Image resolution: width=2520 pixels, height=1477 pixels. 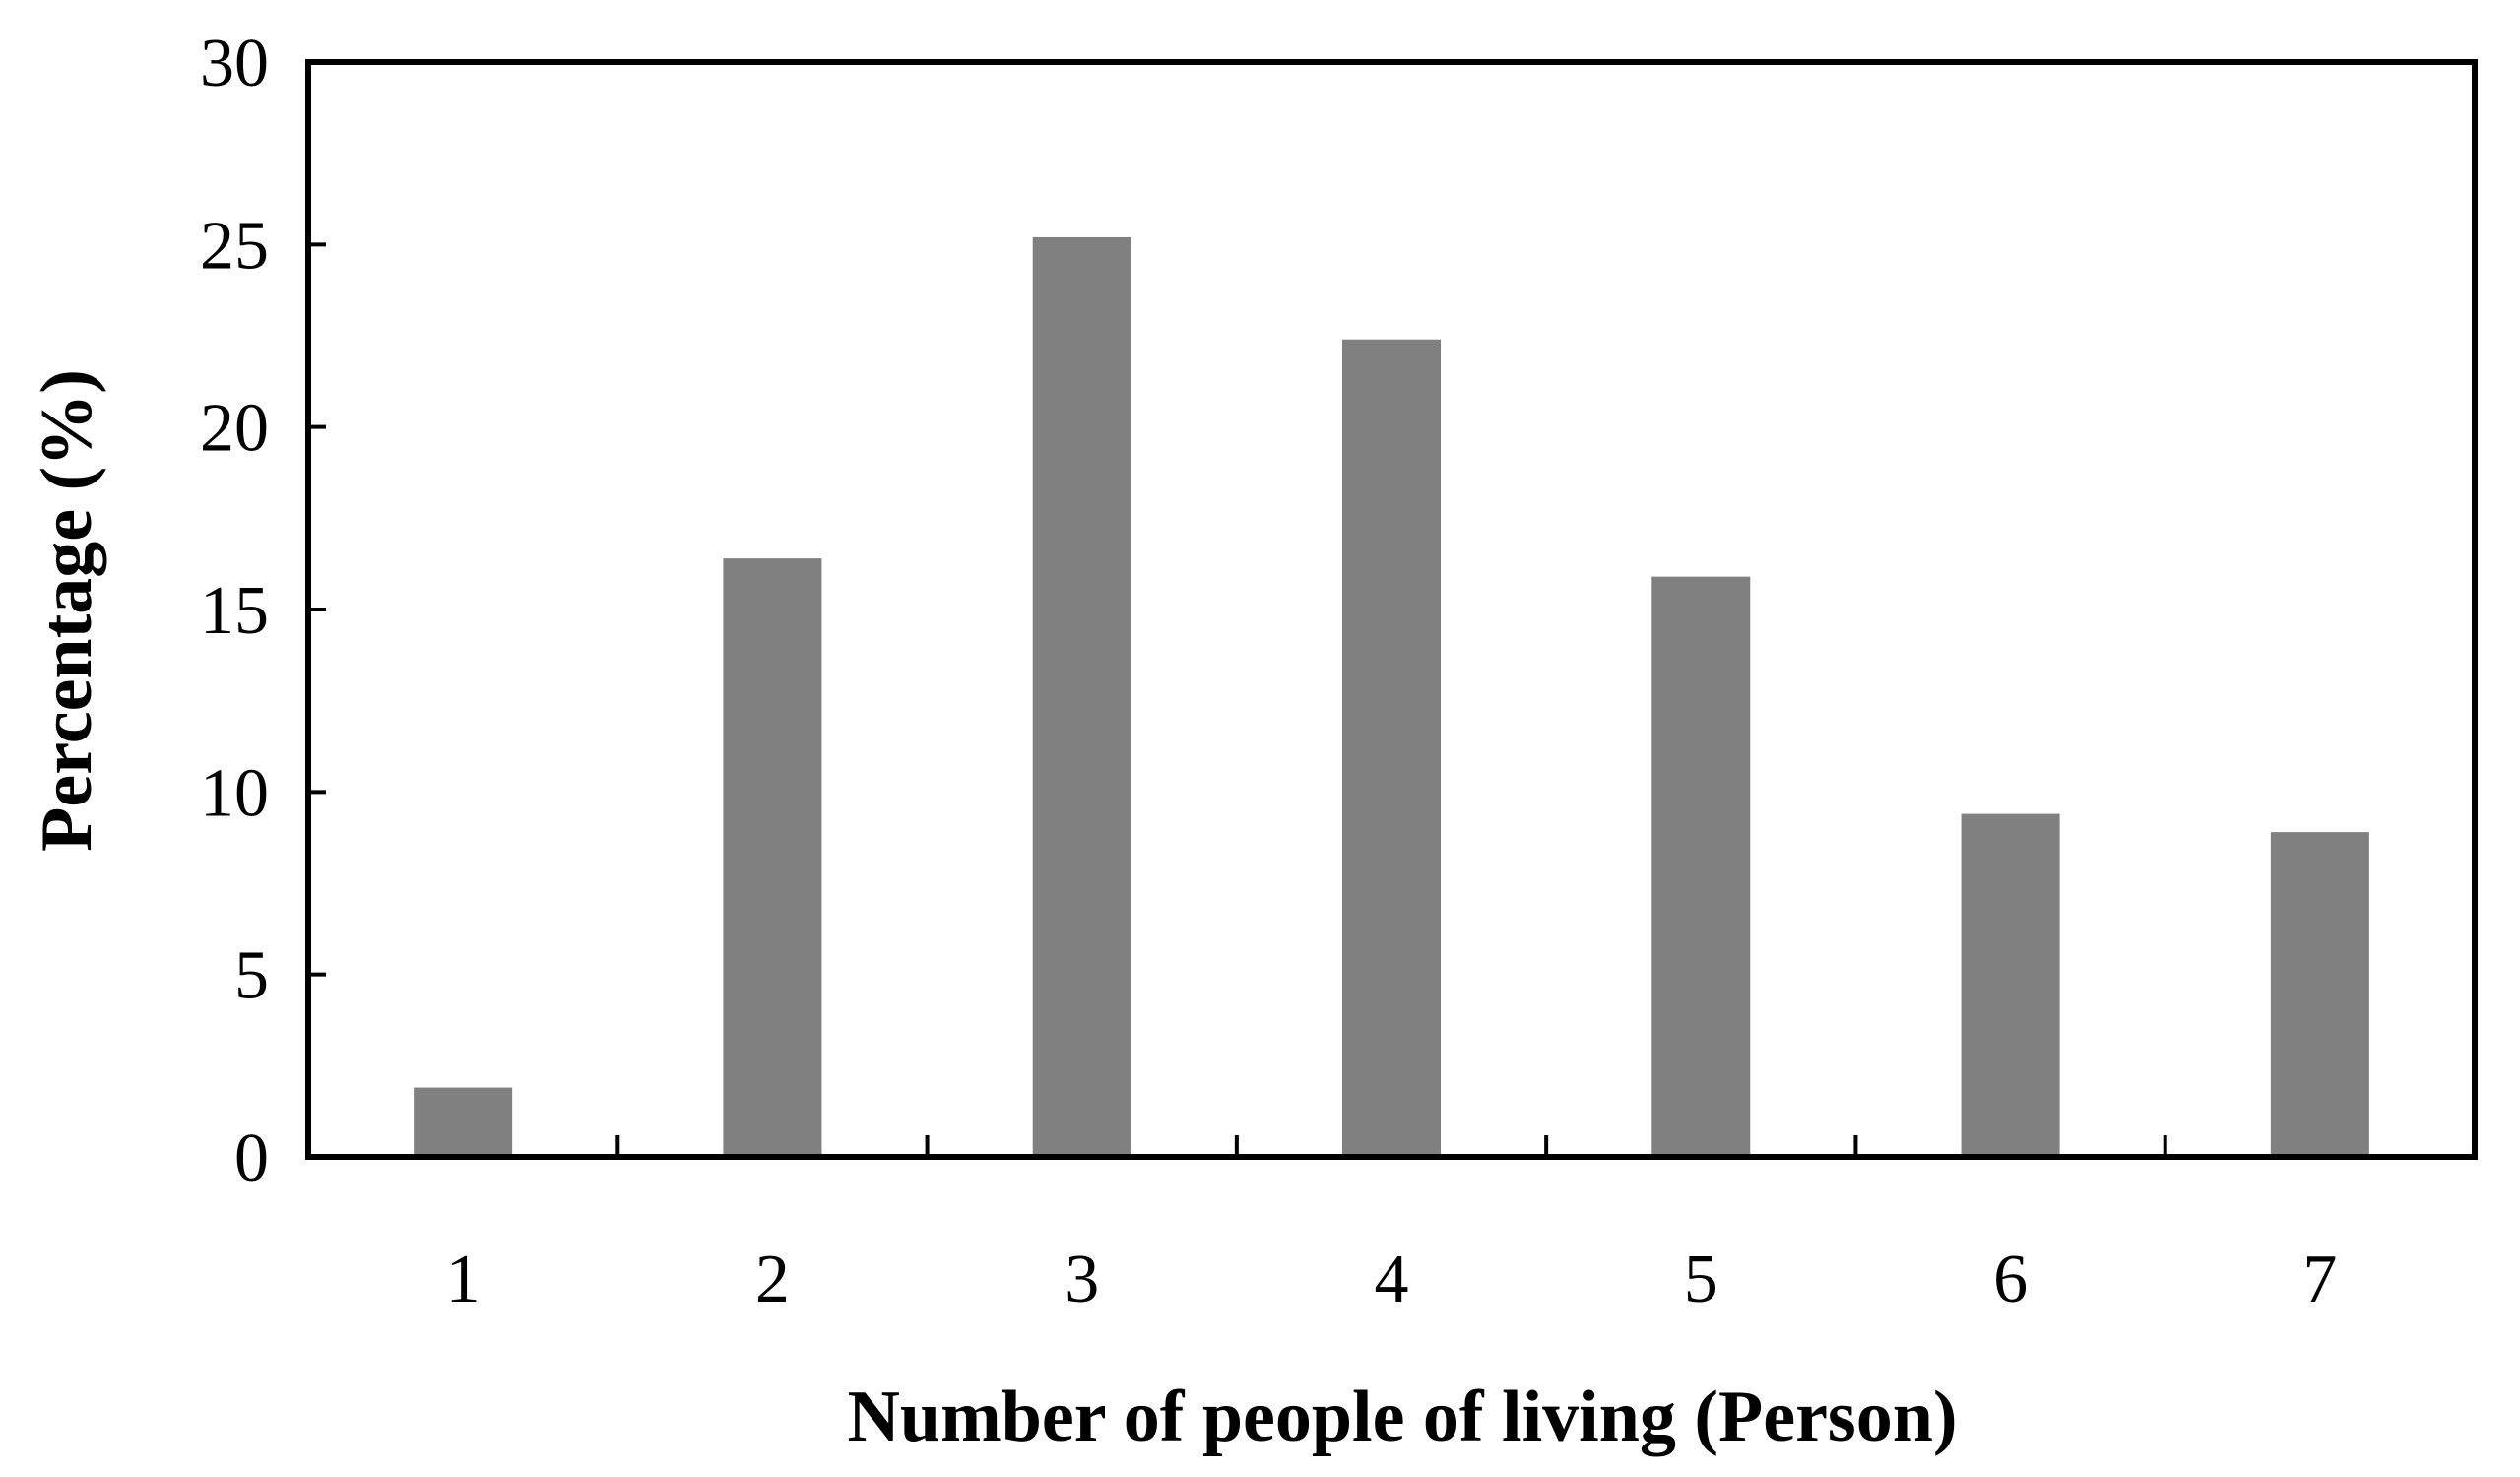 What do you see at coordinates (234, 429) in the screenshot?
I see `y-tick-label-20: 20` at bounding box center [234, 429].